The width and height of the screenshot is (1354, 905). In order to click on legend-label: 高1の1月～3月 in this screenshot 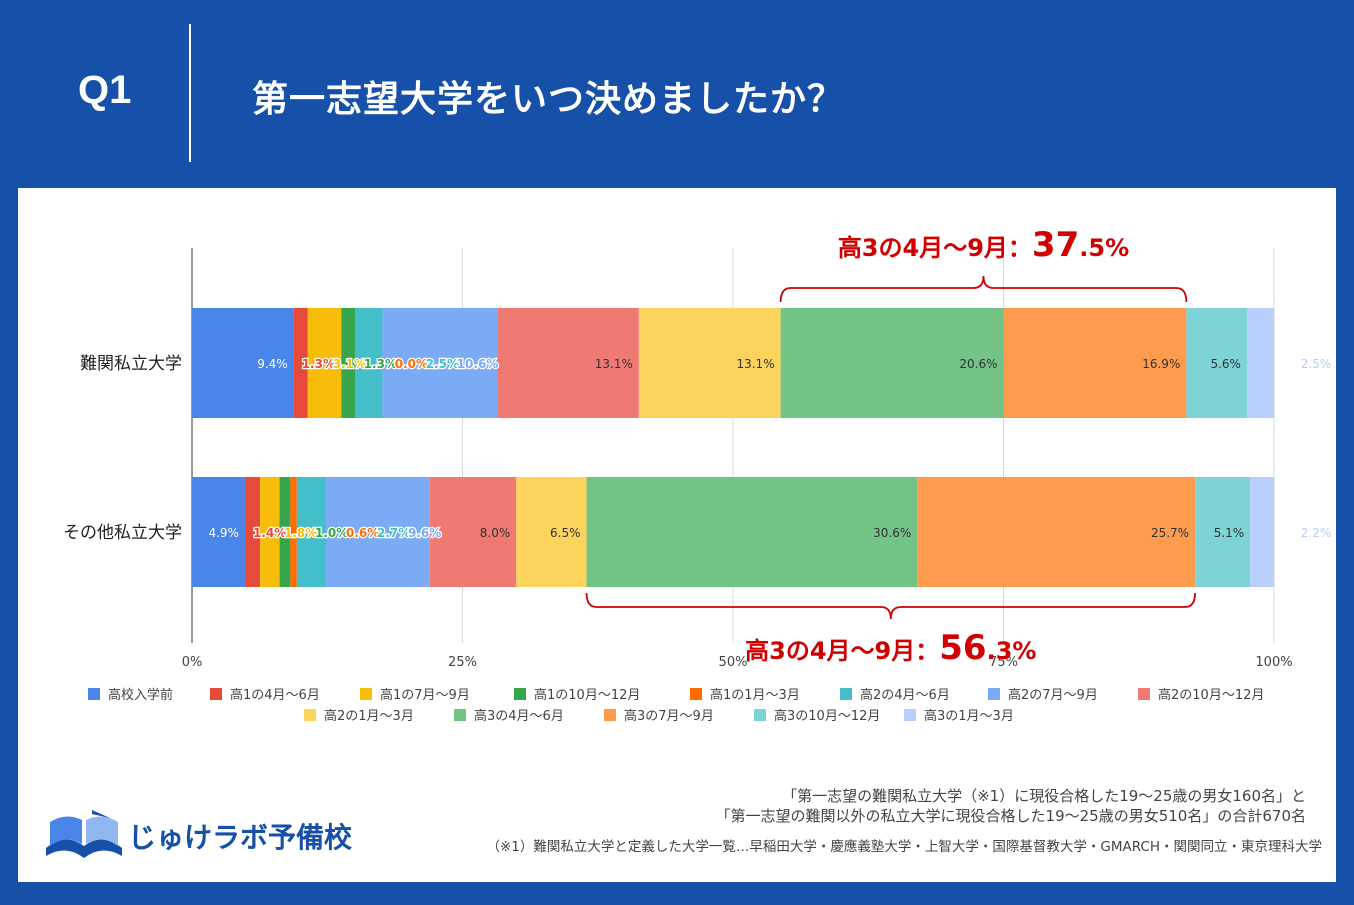, I will do `click(755, 695)`.